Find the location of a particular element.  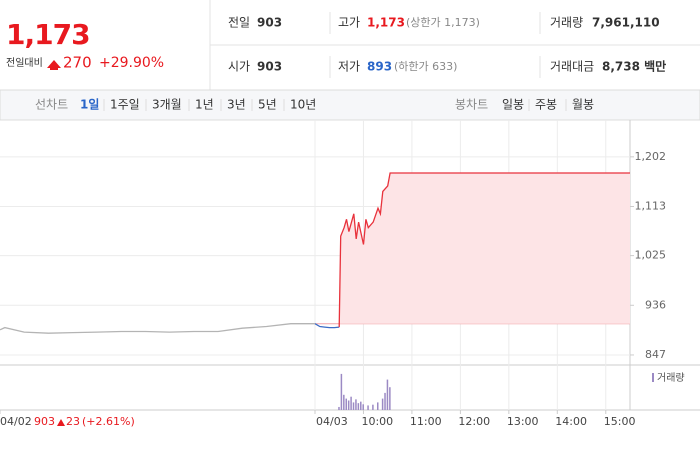

stat-label: 저가 is located at coordinates (349, 67).